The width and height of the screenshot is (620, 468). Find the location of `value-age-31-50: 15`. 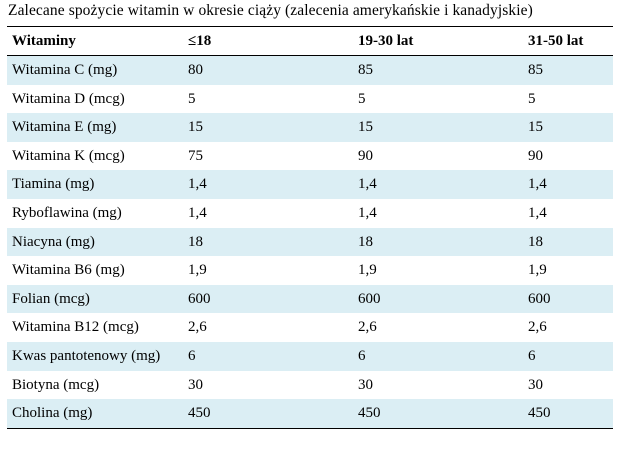

value-age-31-50: 15 is located at coordinates (568, 127).